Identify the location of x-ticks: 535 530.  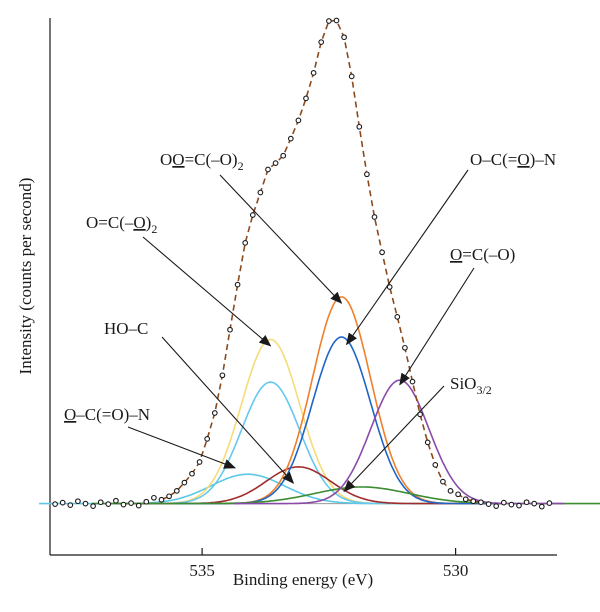
(328, 564).